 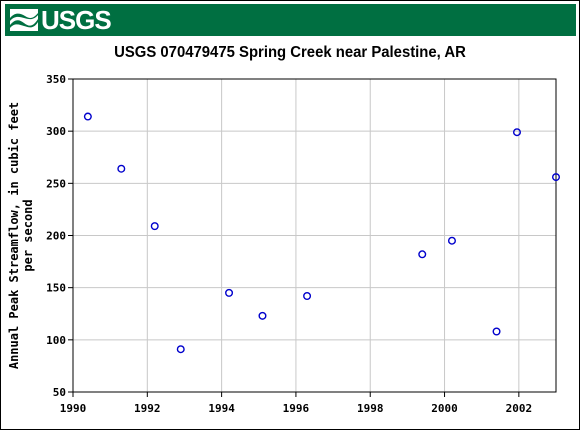 What do you see at coordinates (56, 131) in the screenshot?
I see `y-tick-label: 300` at bounding box center [56, 131].